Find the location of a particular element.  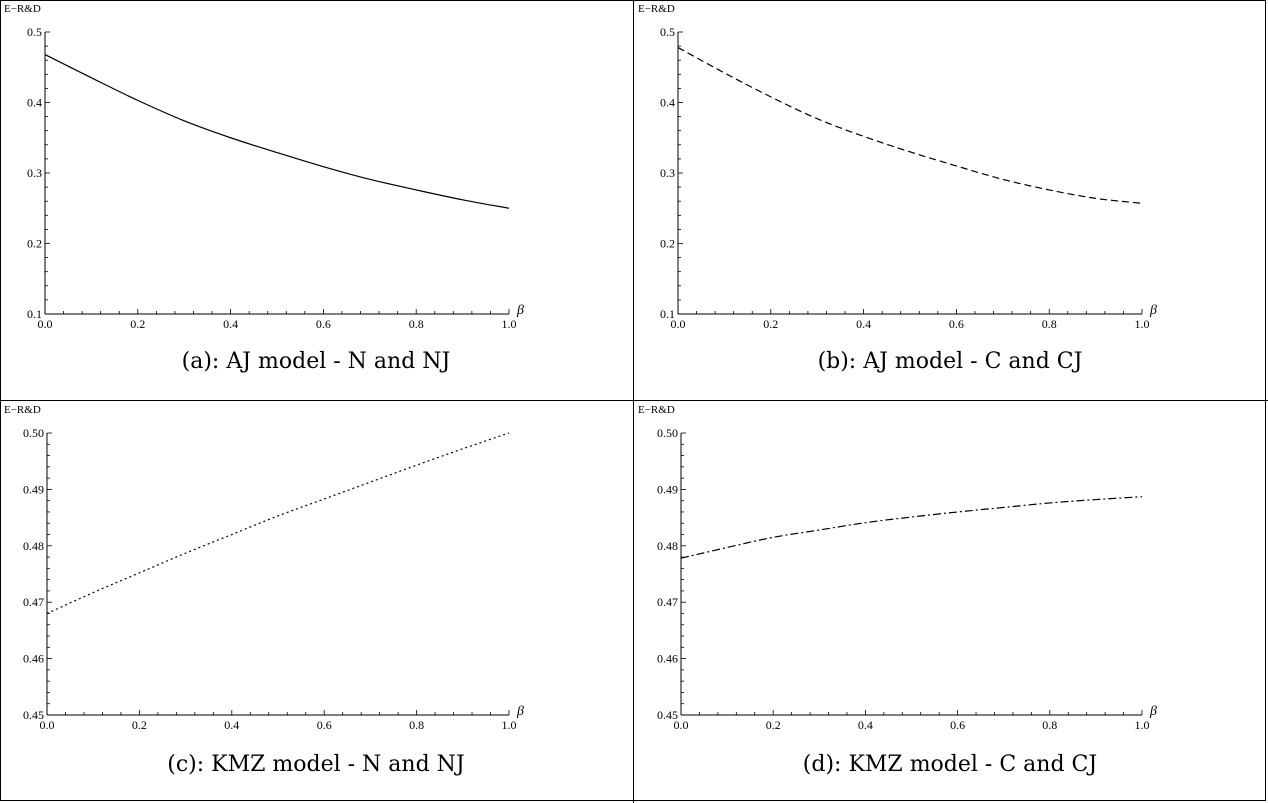

chart-b-series-line is located at coordinates (910, 125).